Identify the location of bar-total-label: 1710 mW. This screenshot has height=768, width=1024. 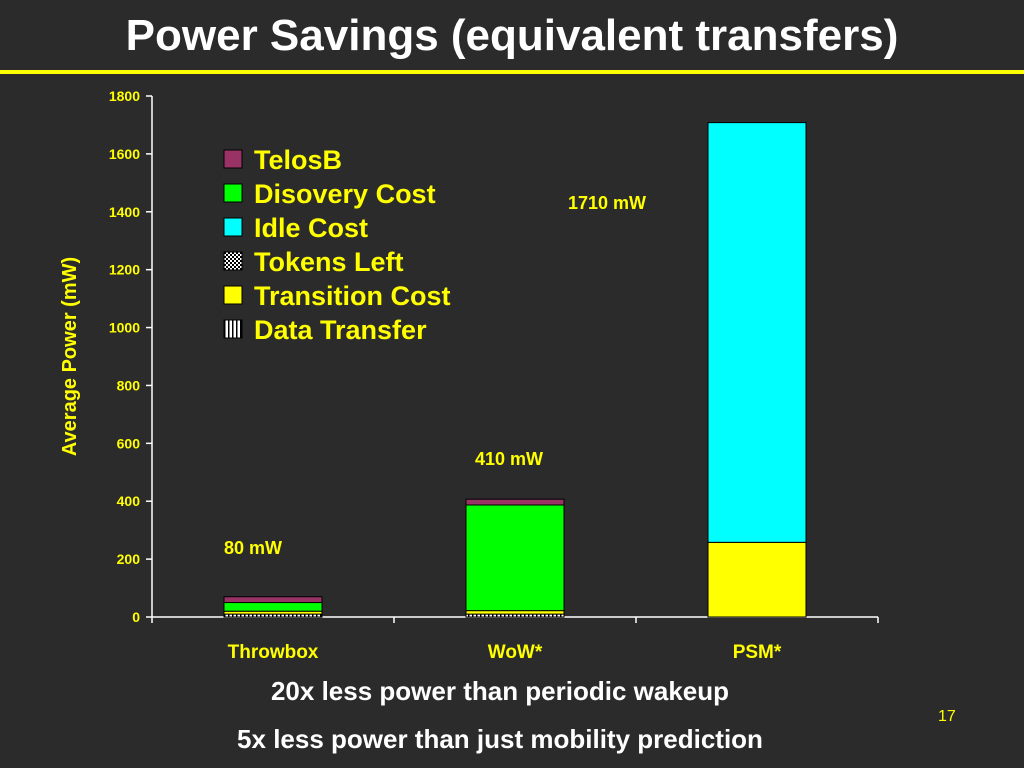
(607, 203).